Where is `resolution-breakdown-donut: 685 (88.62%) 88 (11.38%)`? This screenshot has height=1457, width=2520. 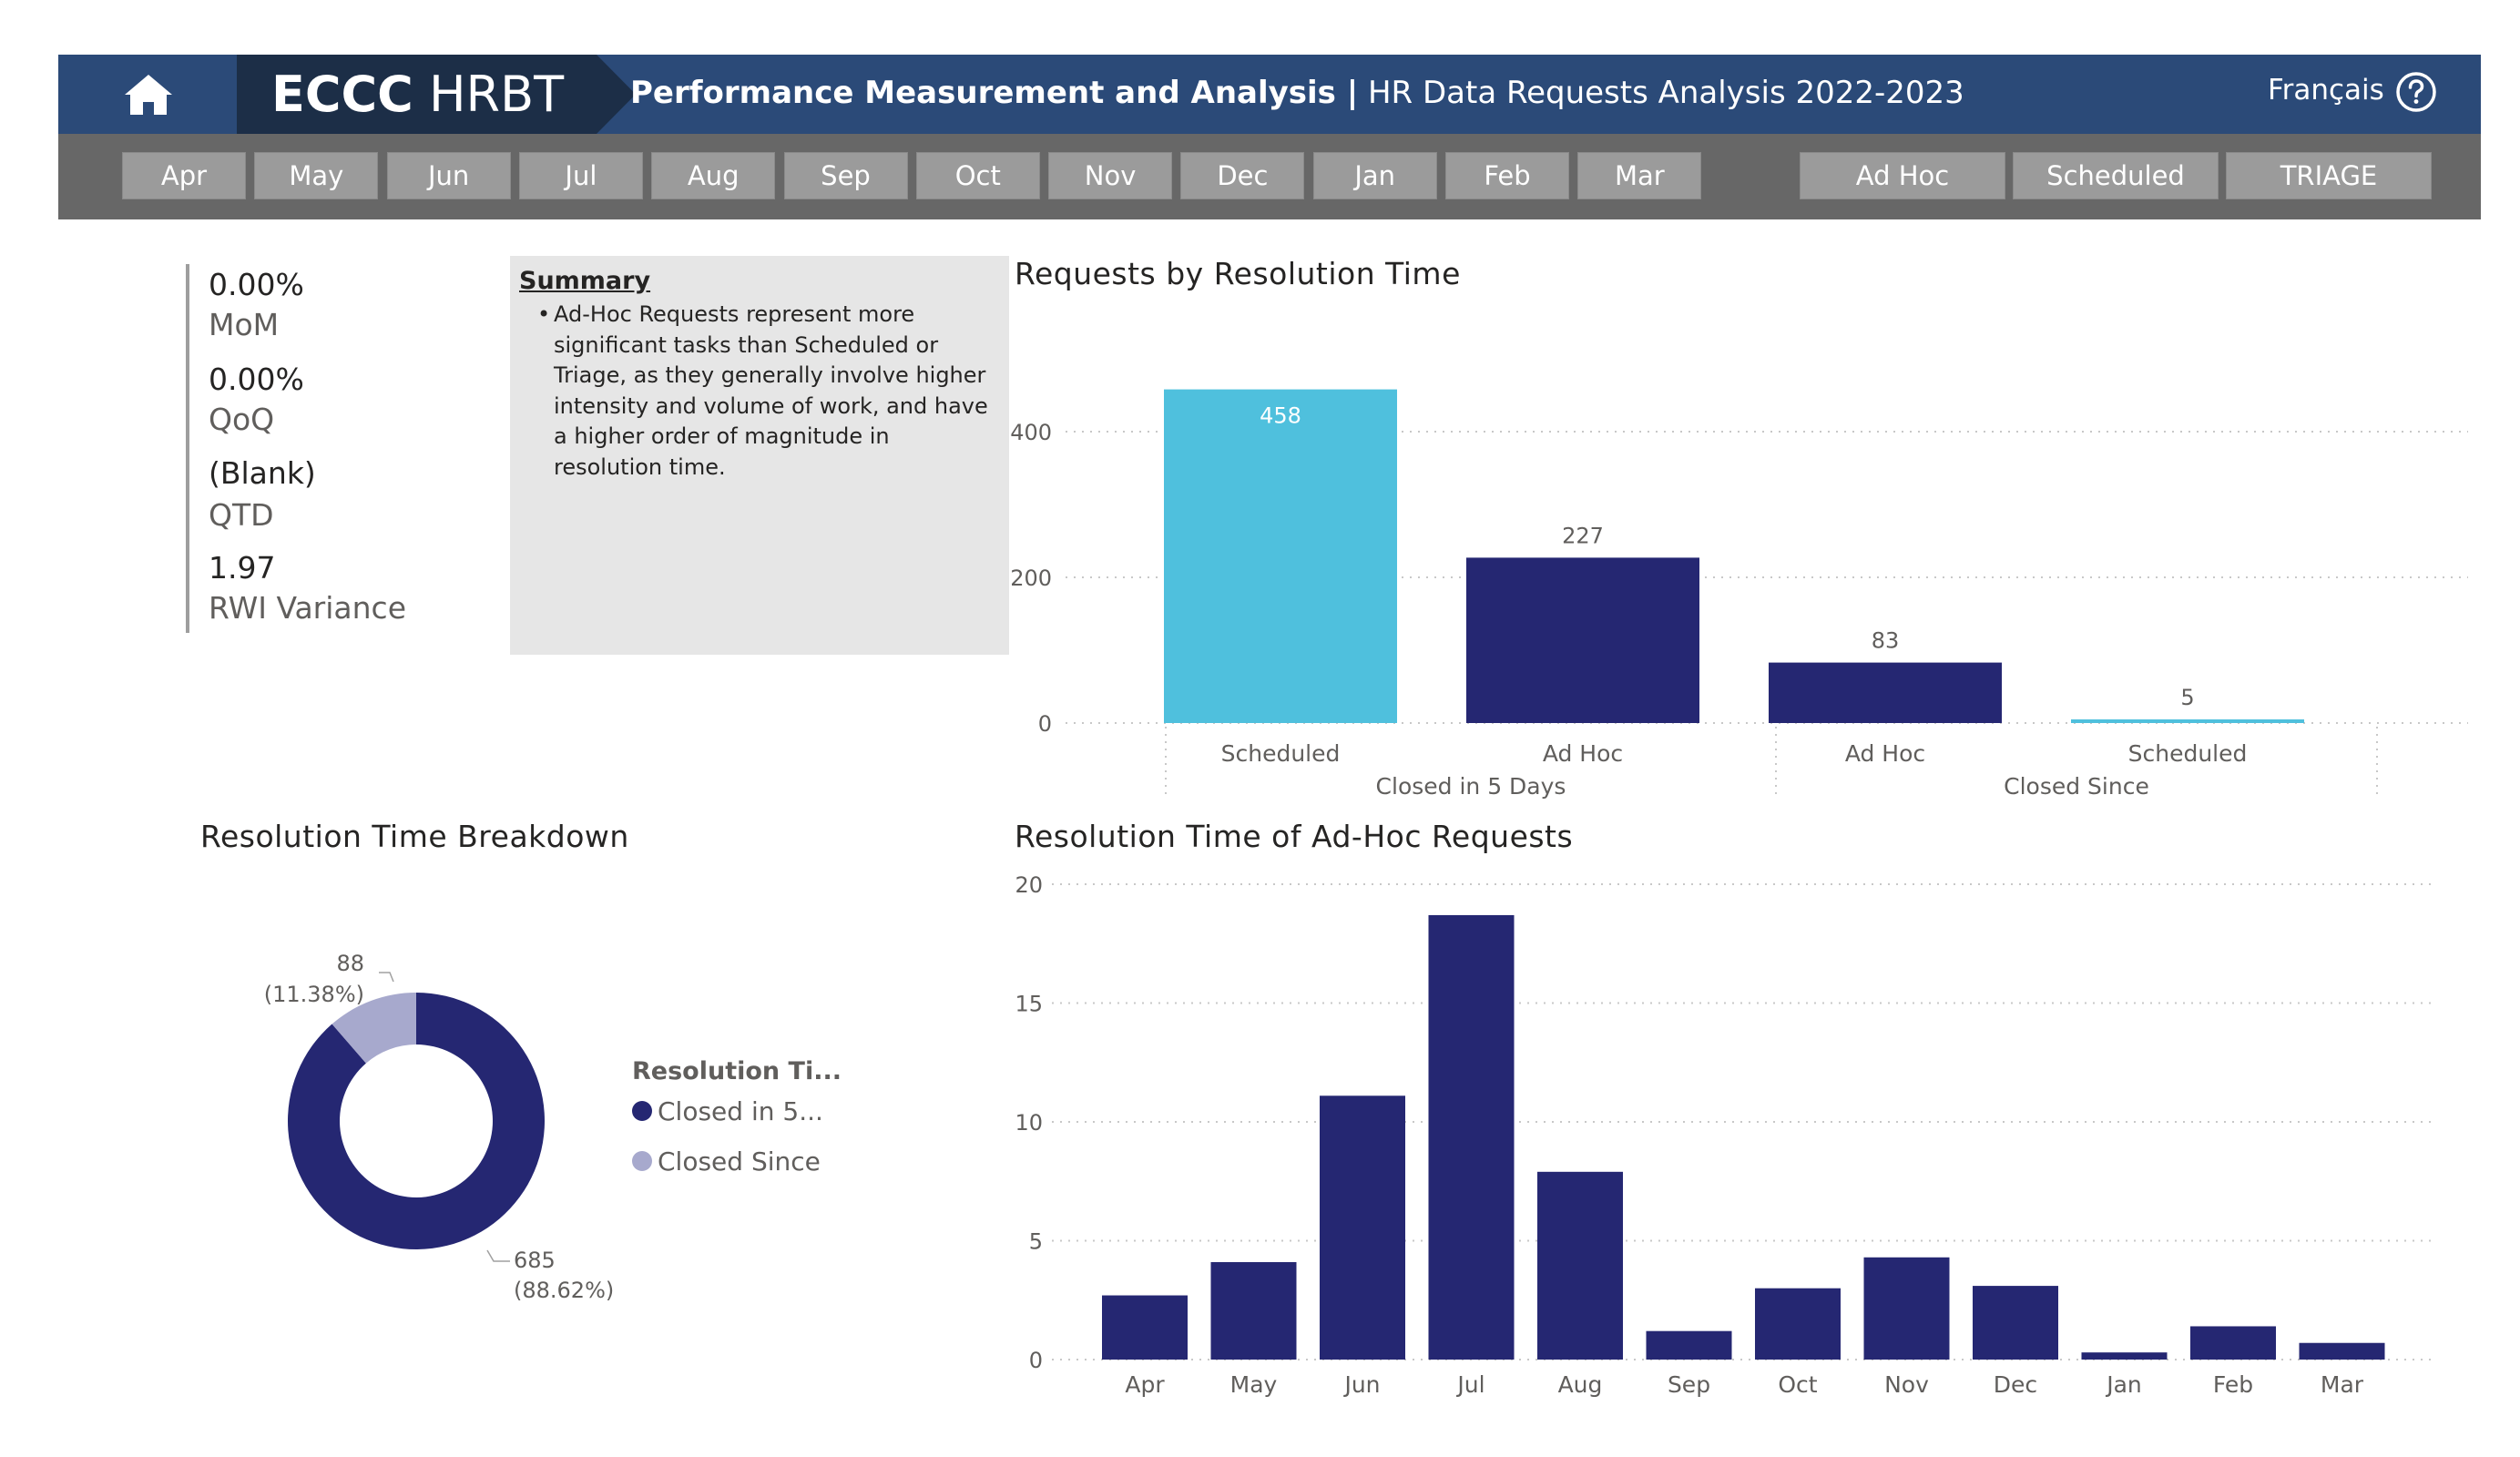
resolution-breakdown-donut: 685 (88.62%) 88 (11.38%) is located at coordinates (437, 1129).